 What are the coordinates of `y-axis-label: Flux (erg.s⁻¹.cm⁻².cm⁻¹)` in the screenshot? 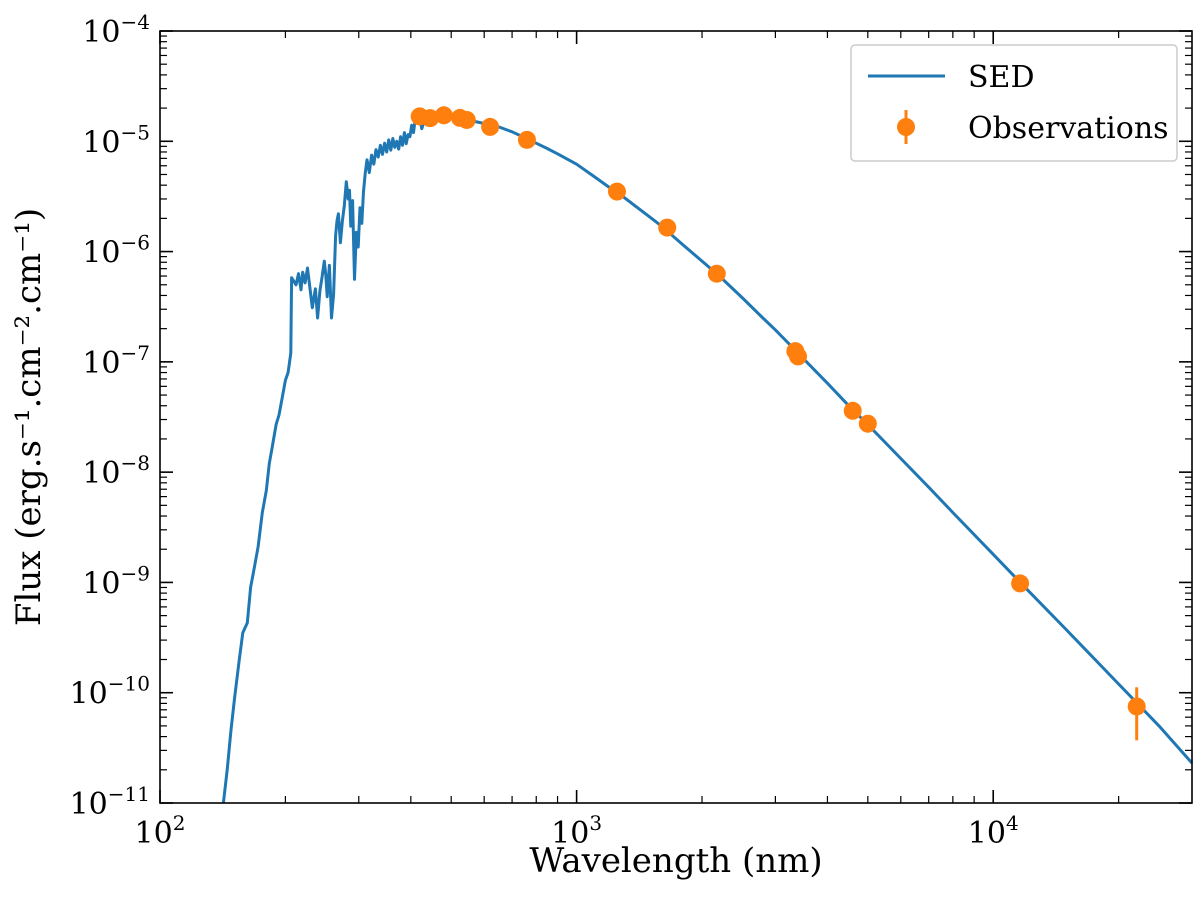 It's located at (29, 417).